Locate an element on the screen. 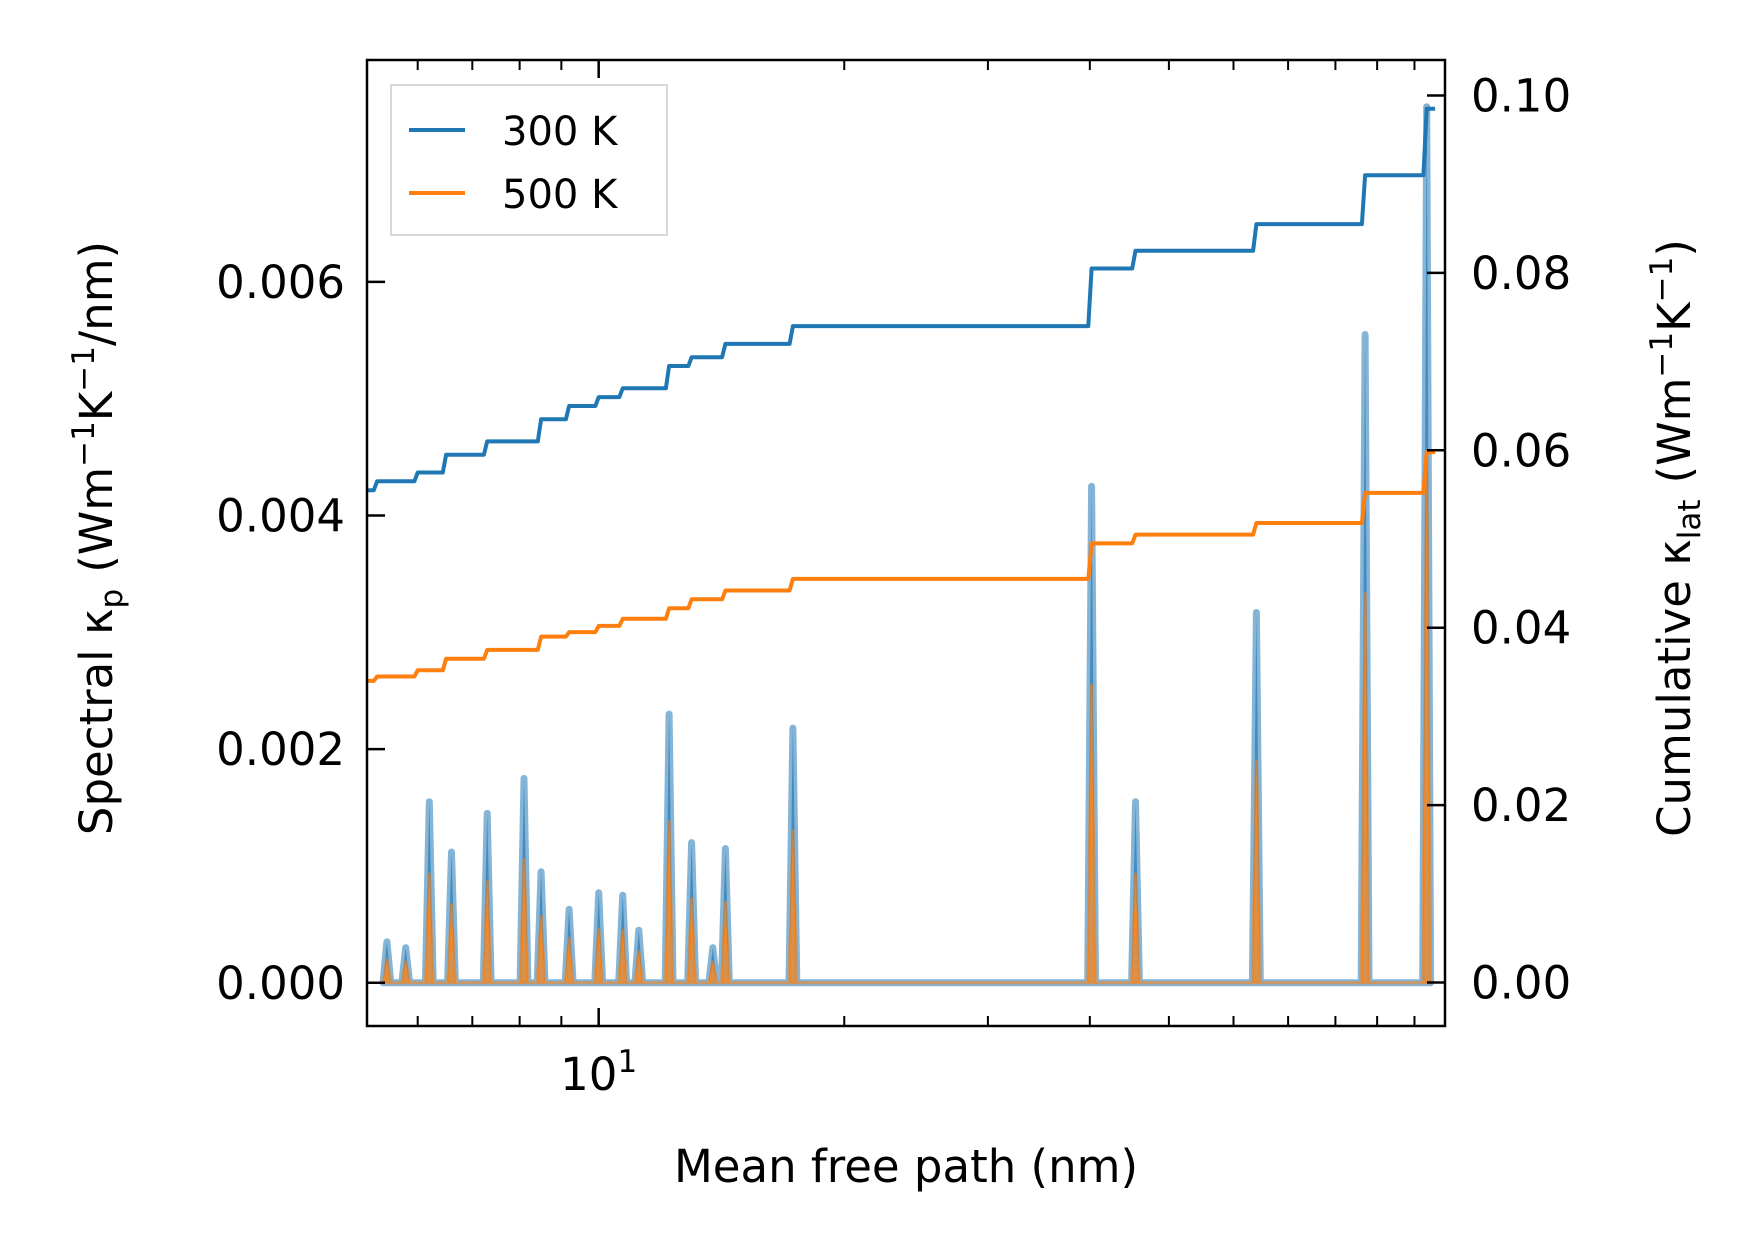  y-right-tick-label: 0.04 is located at coordinates (1521, 628).